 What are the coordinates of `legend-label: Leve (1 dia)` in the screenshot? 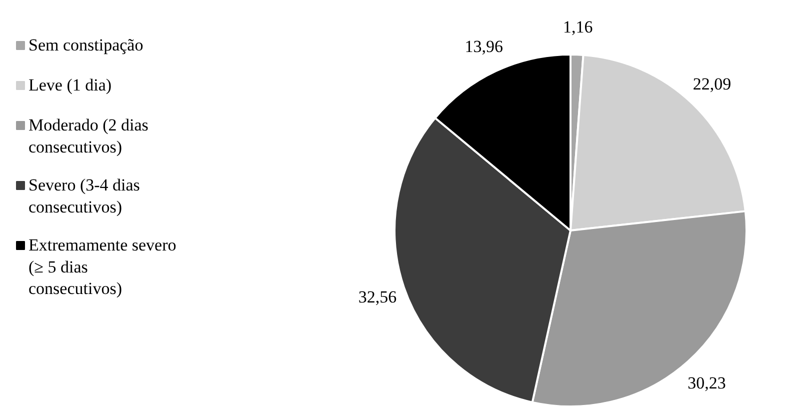 It's located at (70, 85).